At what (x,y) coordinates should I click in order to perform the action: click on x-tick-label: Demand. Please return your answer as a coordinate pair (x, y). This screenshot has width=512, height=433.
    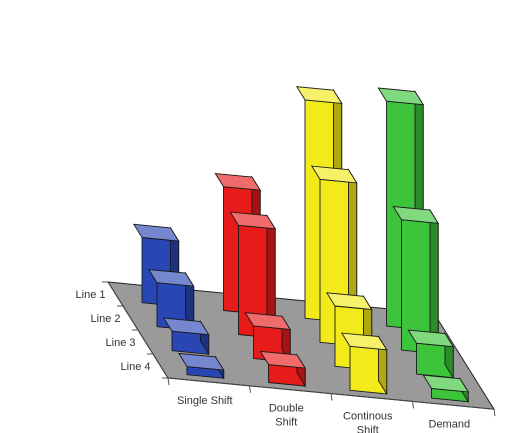
    Looking at the image, I should click on (450, 424).